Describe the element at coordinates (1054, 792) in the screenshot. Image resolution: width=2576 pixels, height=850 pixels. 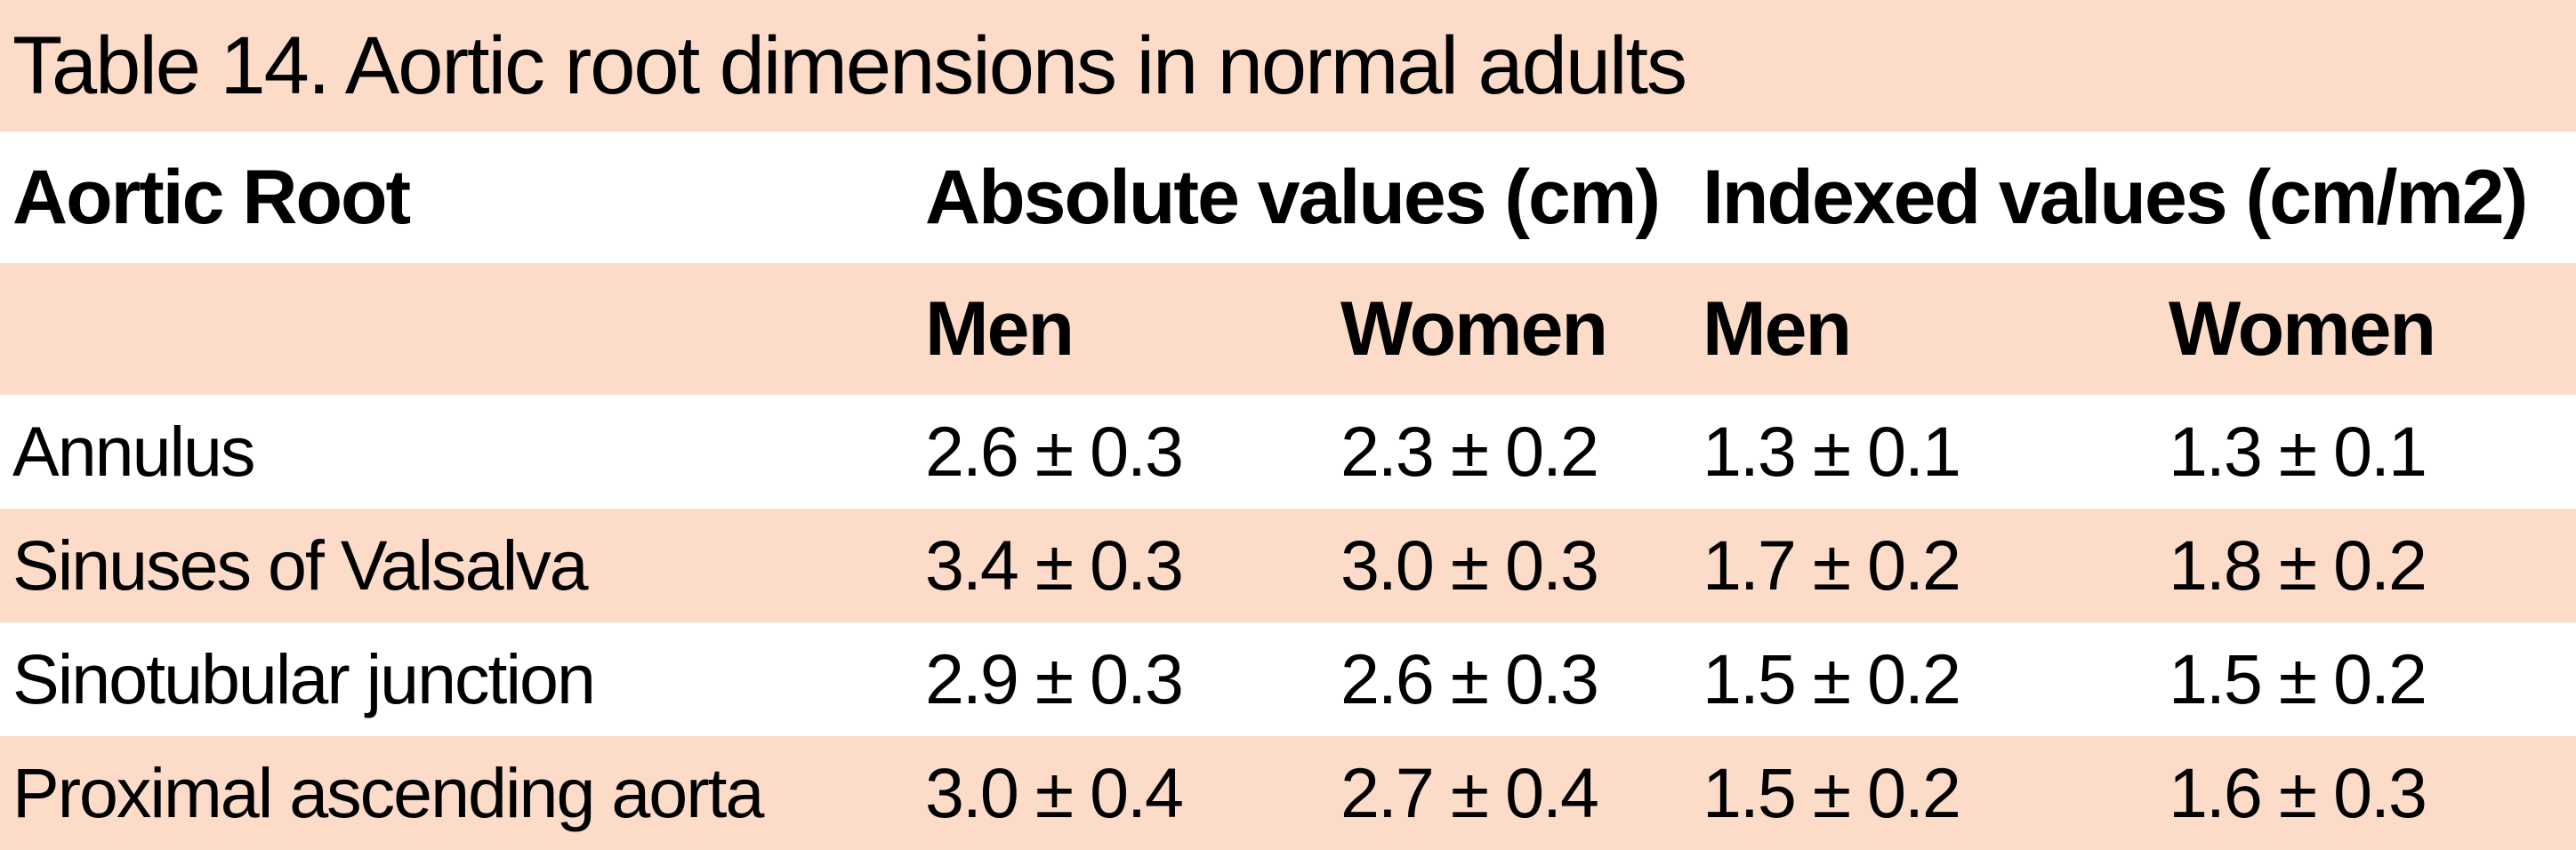
I see `value-cell-absolute-men: 3.0 ± 0.4` at that location.